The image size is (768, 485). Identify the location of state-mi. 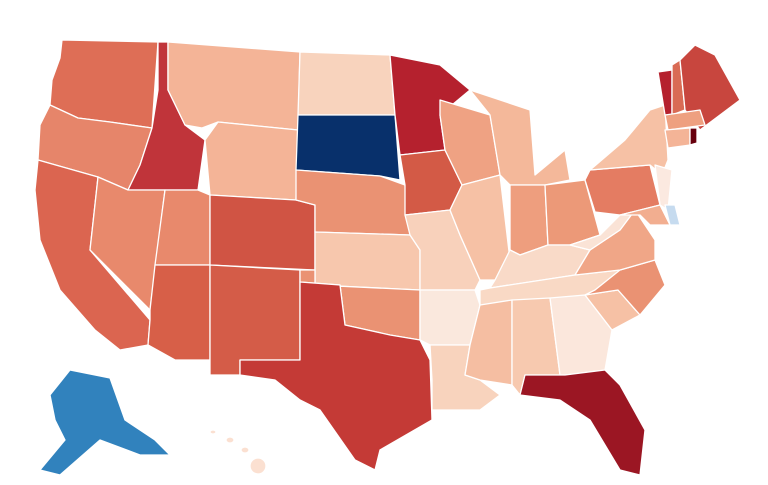
(520, 137).